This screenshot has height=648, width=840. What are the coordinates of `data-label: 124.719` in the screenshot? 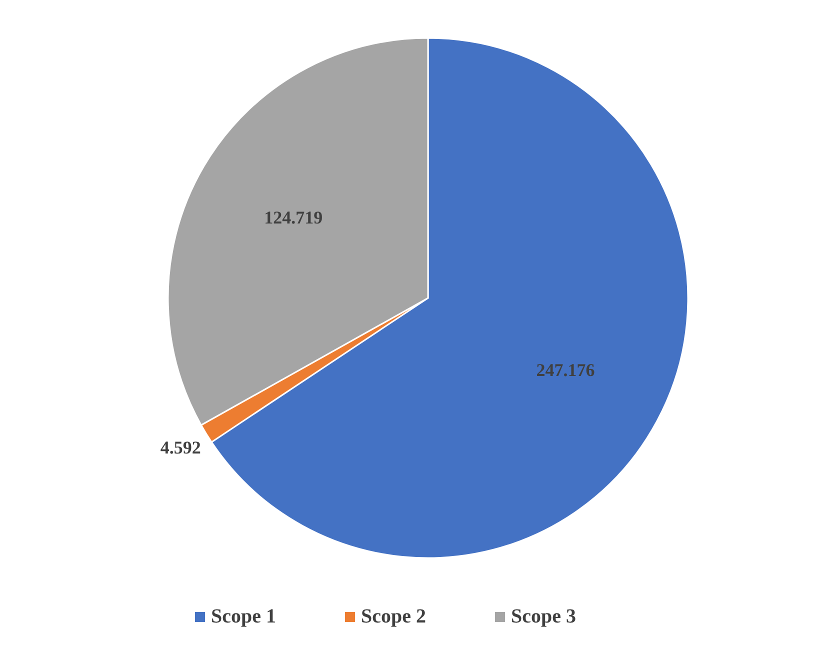 It's located at (293, 217).